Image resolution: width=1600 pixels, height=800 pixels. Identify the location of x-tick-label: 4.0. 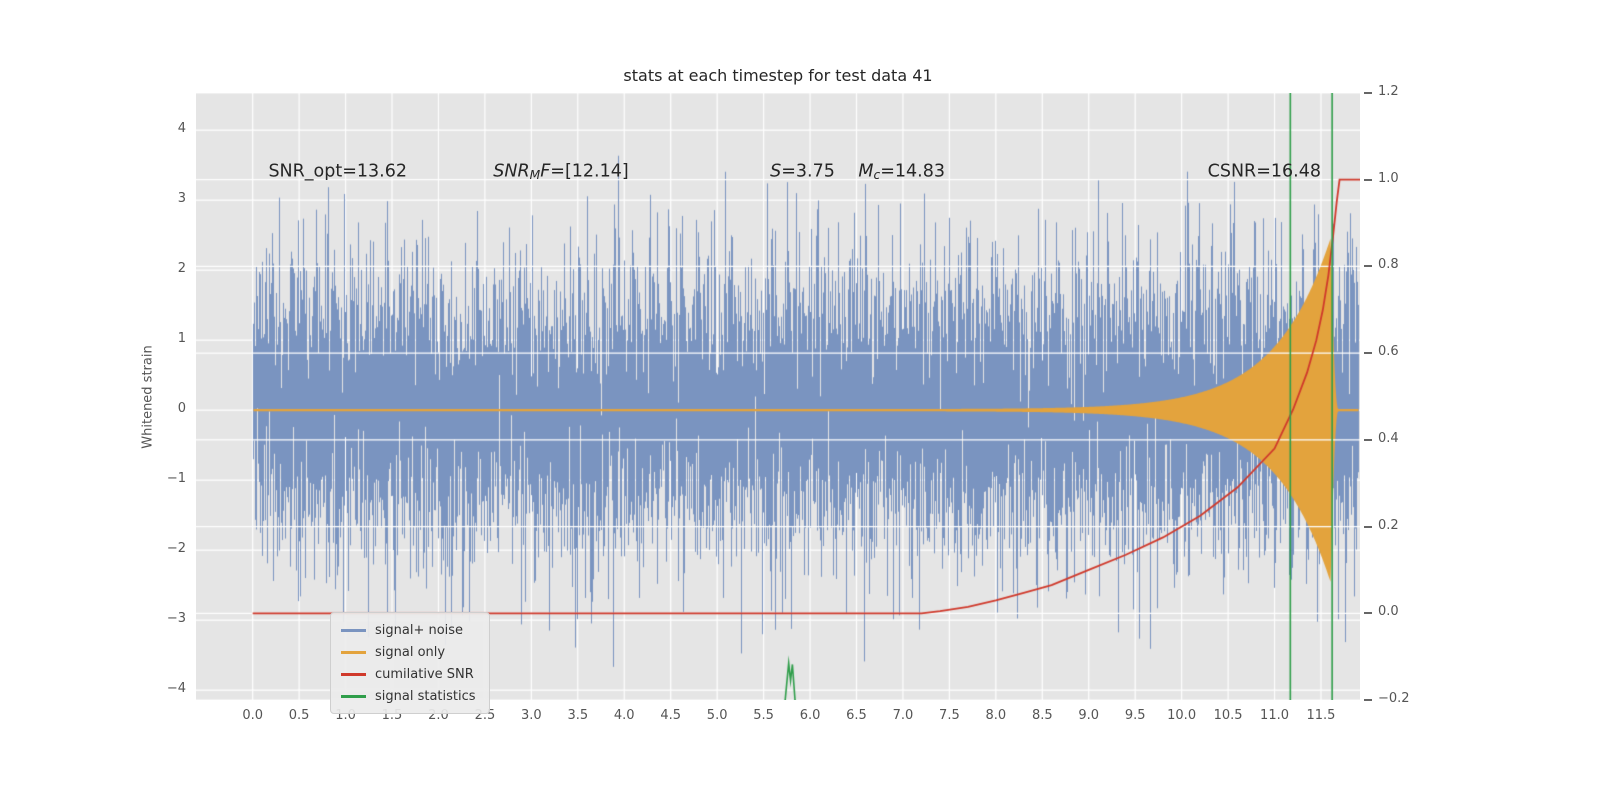
(624, 715).